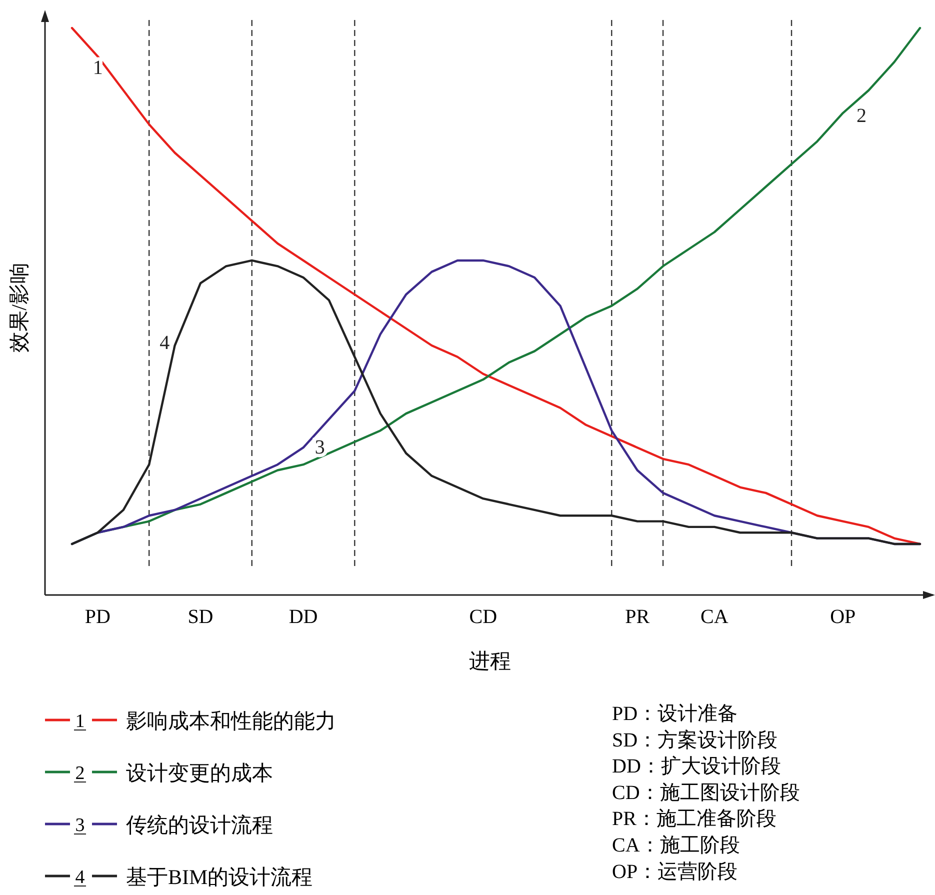 This screenshot has width=935, height=895. Describe the element at coordinates (199, 773) in the screenshot. I see `legend-label: 设计变更的成本` at that location.